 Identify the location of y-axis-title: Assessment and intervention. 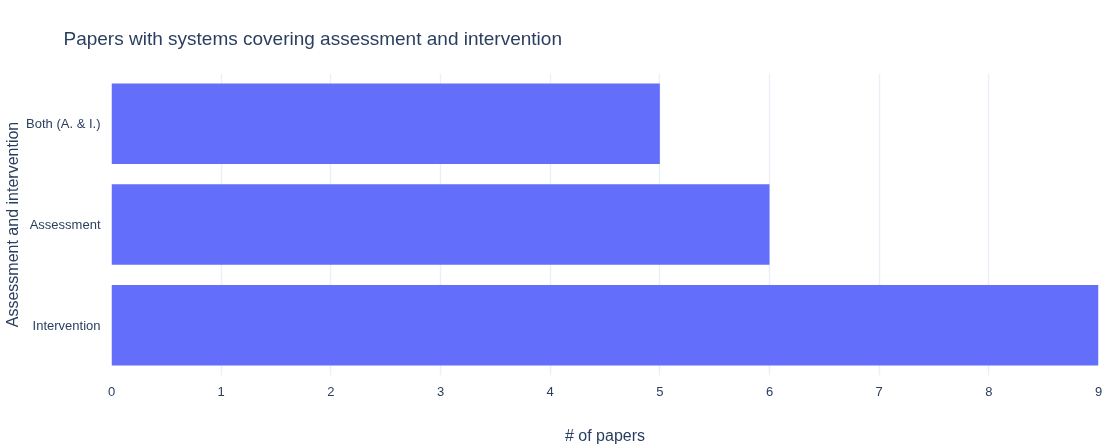
(13, 224).